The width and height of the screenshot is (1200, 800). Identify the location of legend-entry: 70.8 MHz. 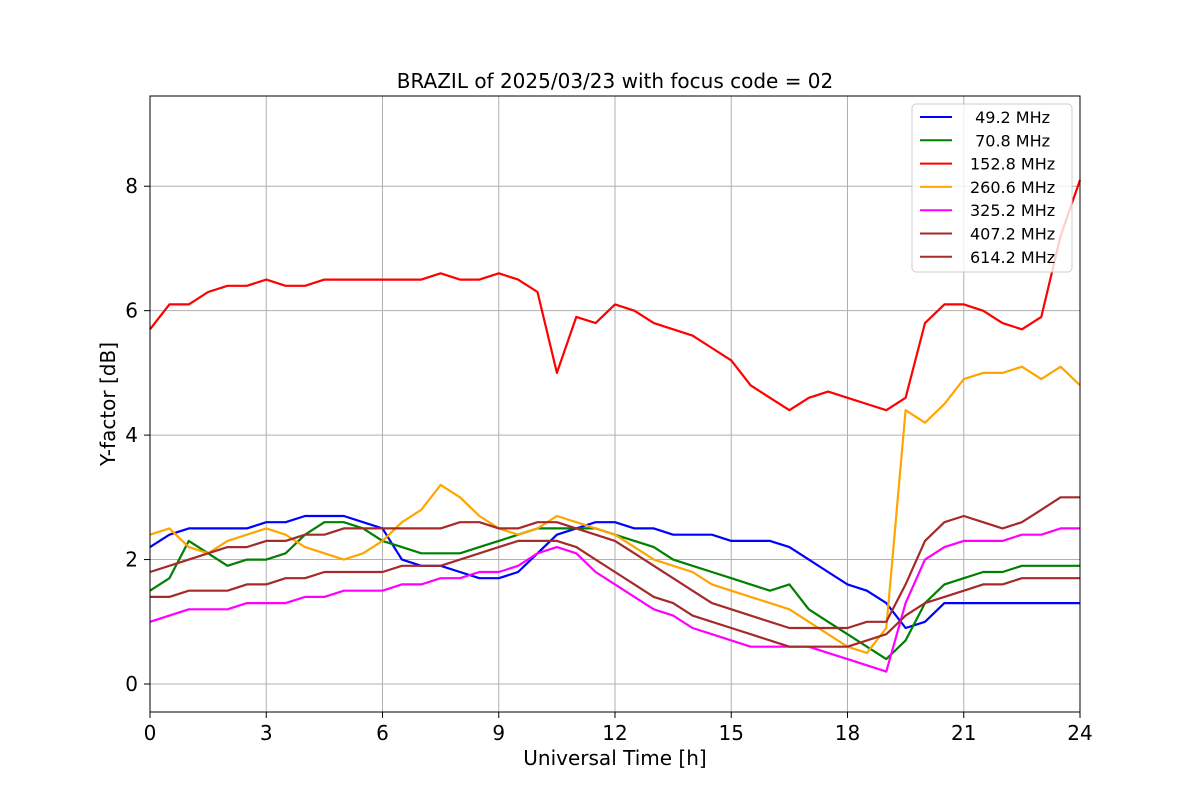
(1010, 140).